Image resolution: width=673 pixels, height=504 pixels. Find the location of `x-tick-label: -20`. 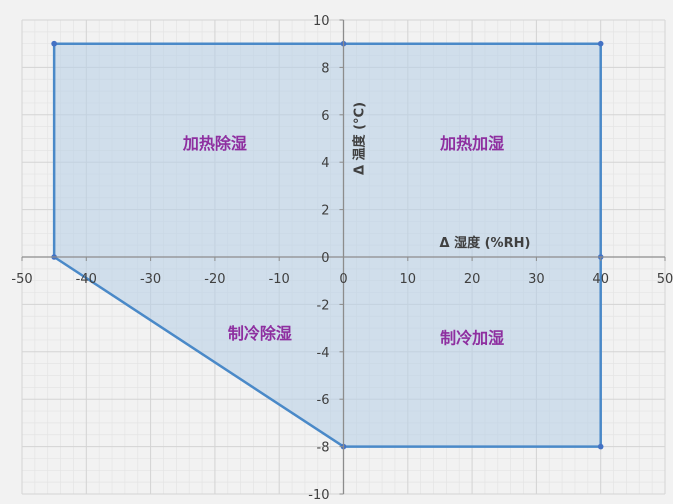

x-tick-label: -20 is located at coordinates (214, 279).